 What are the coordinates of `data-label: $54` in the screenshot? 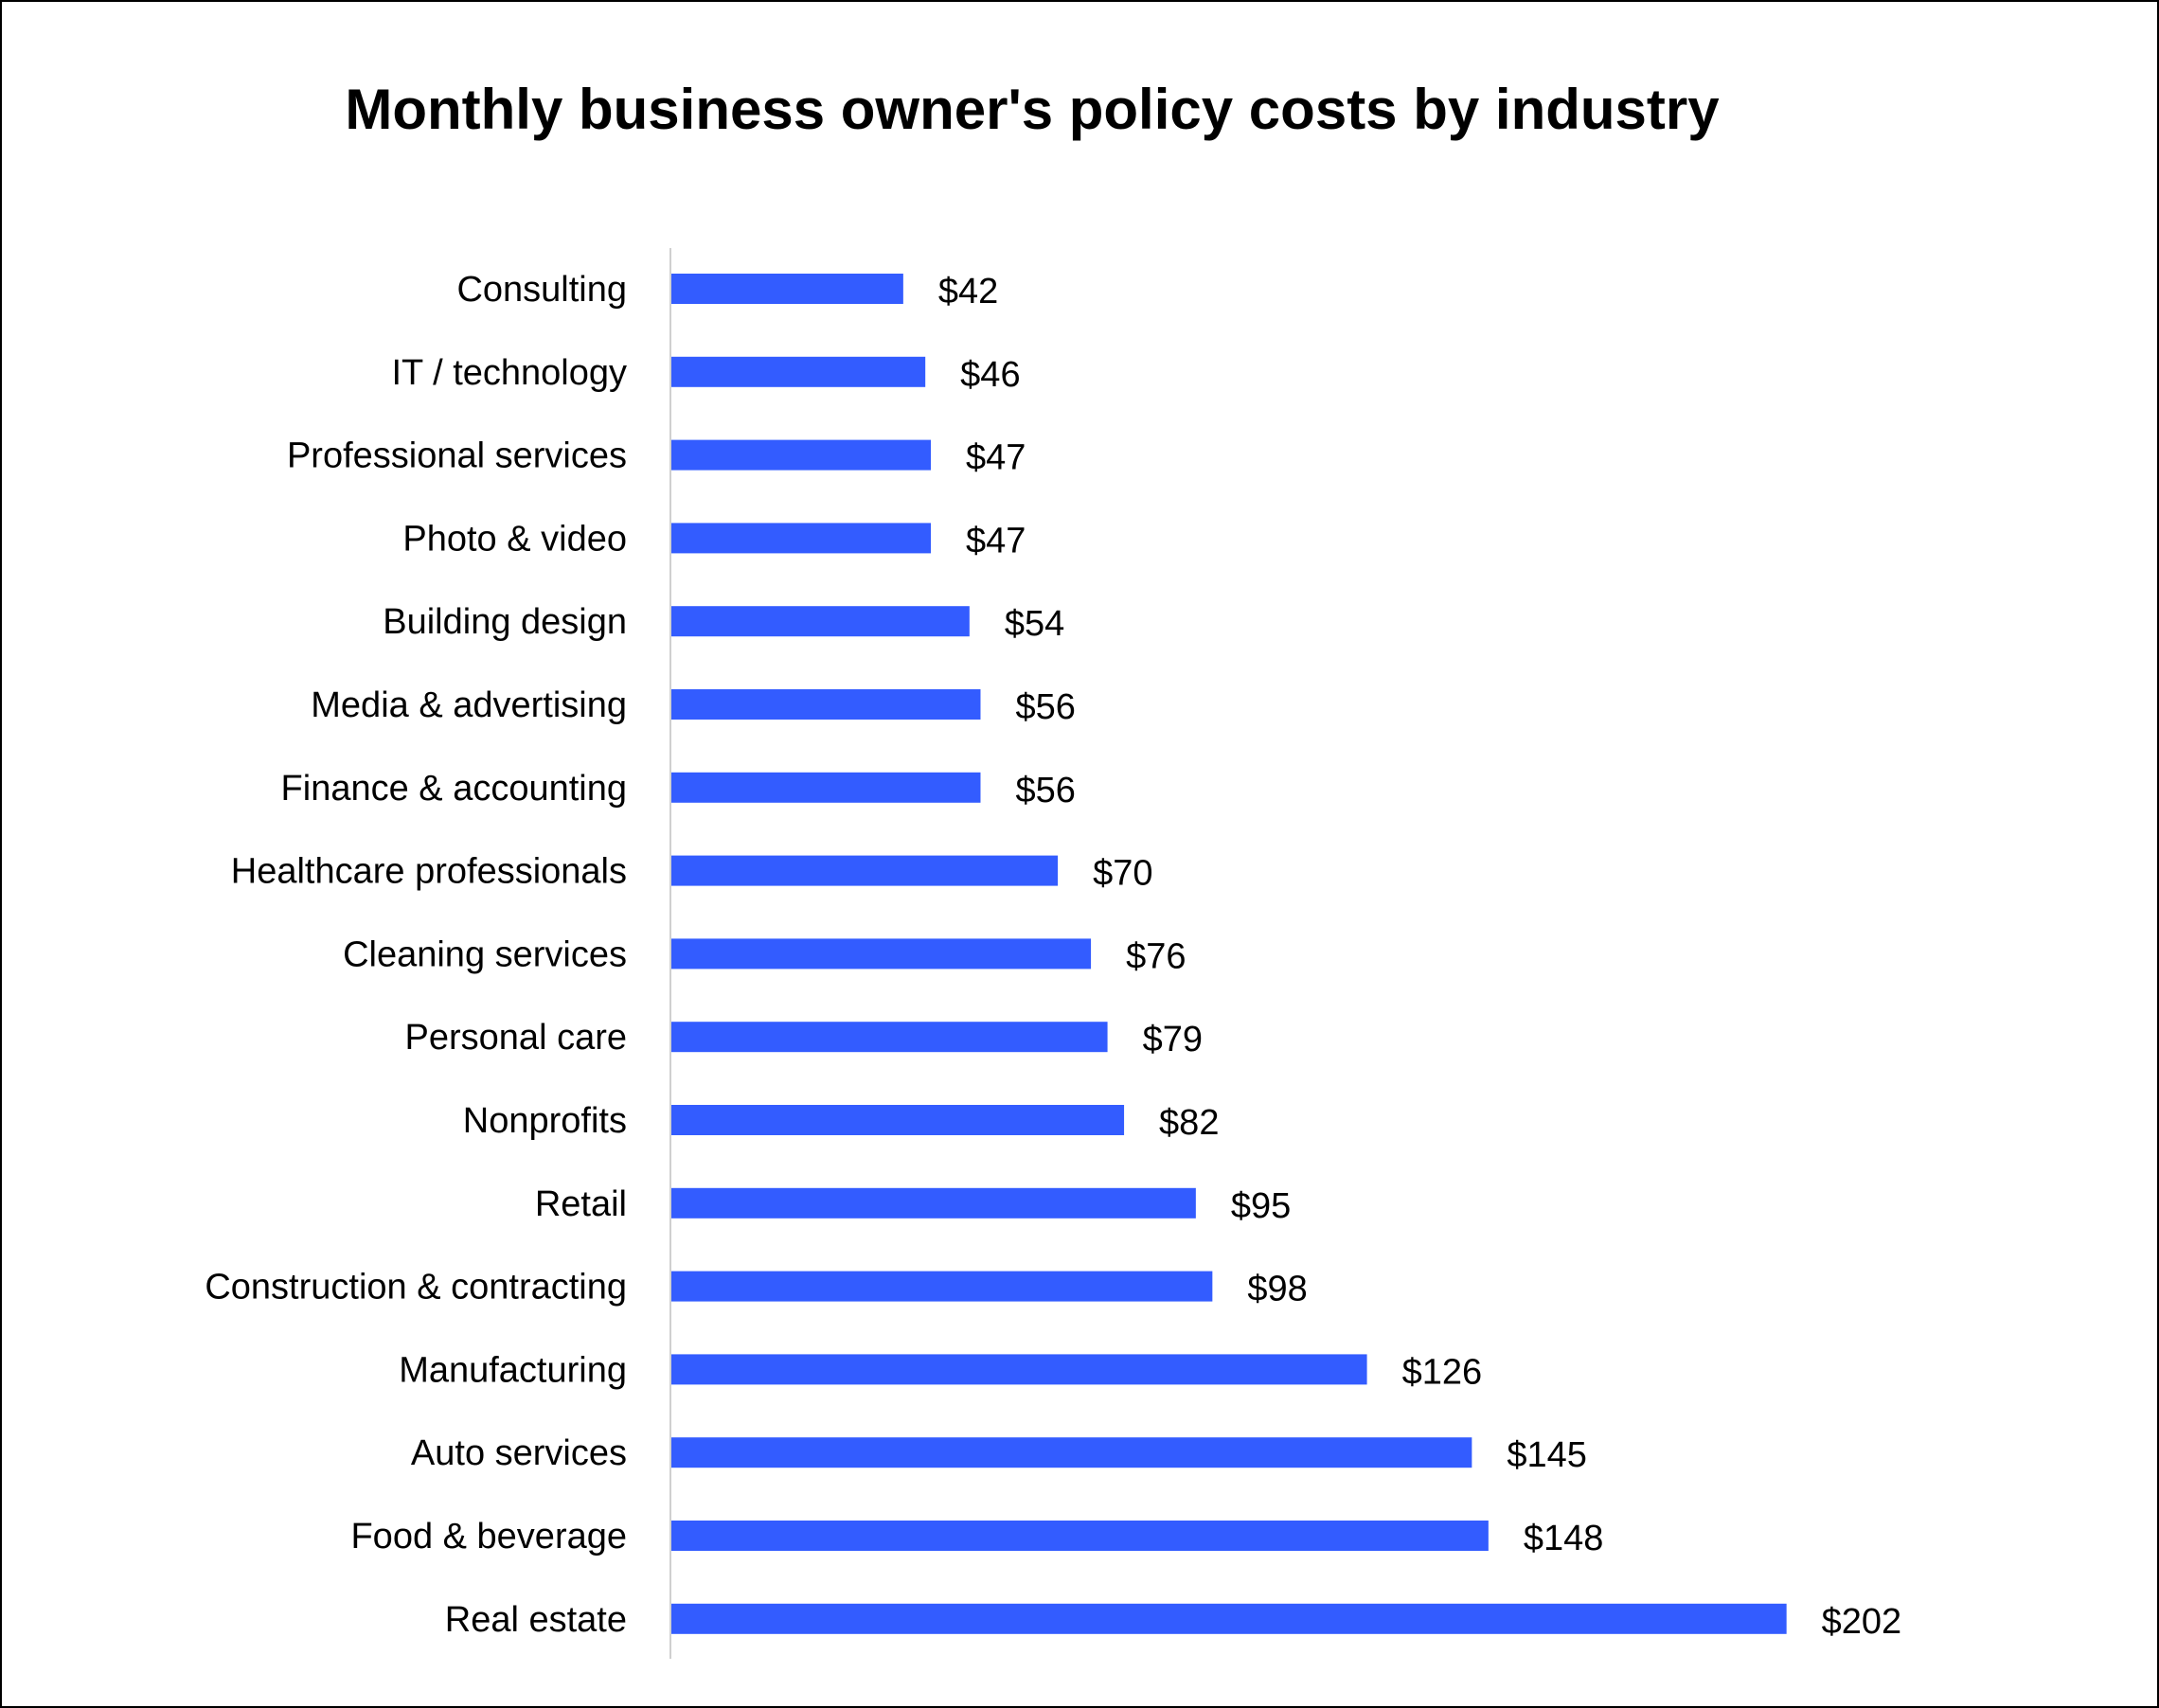 It's located at (1035, 624).